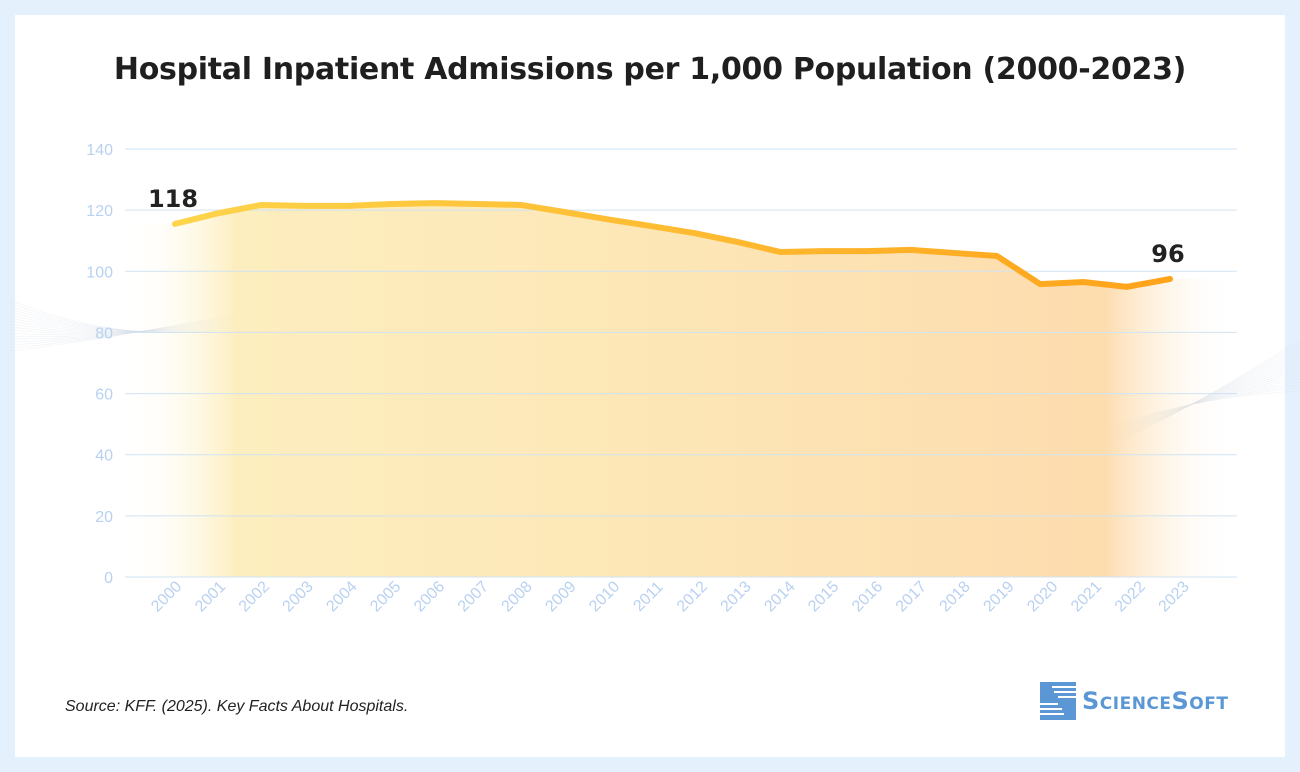 The width and height of the screenshot is (1300, 772). Describe the element at coordinates (517, 596) in the screenshot. I see `x-tick-label: 2008` at that location.